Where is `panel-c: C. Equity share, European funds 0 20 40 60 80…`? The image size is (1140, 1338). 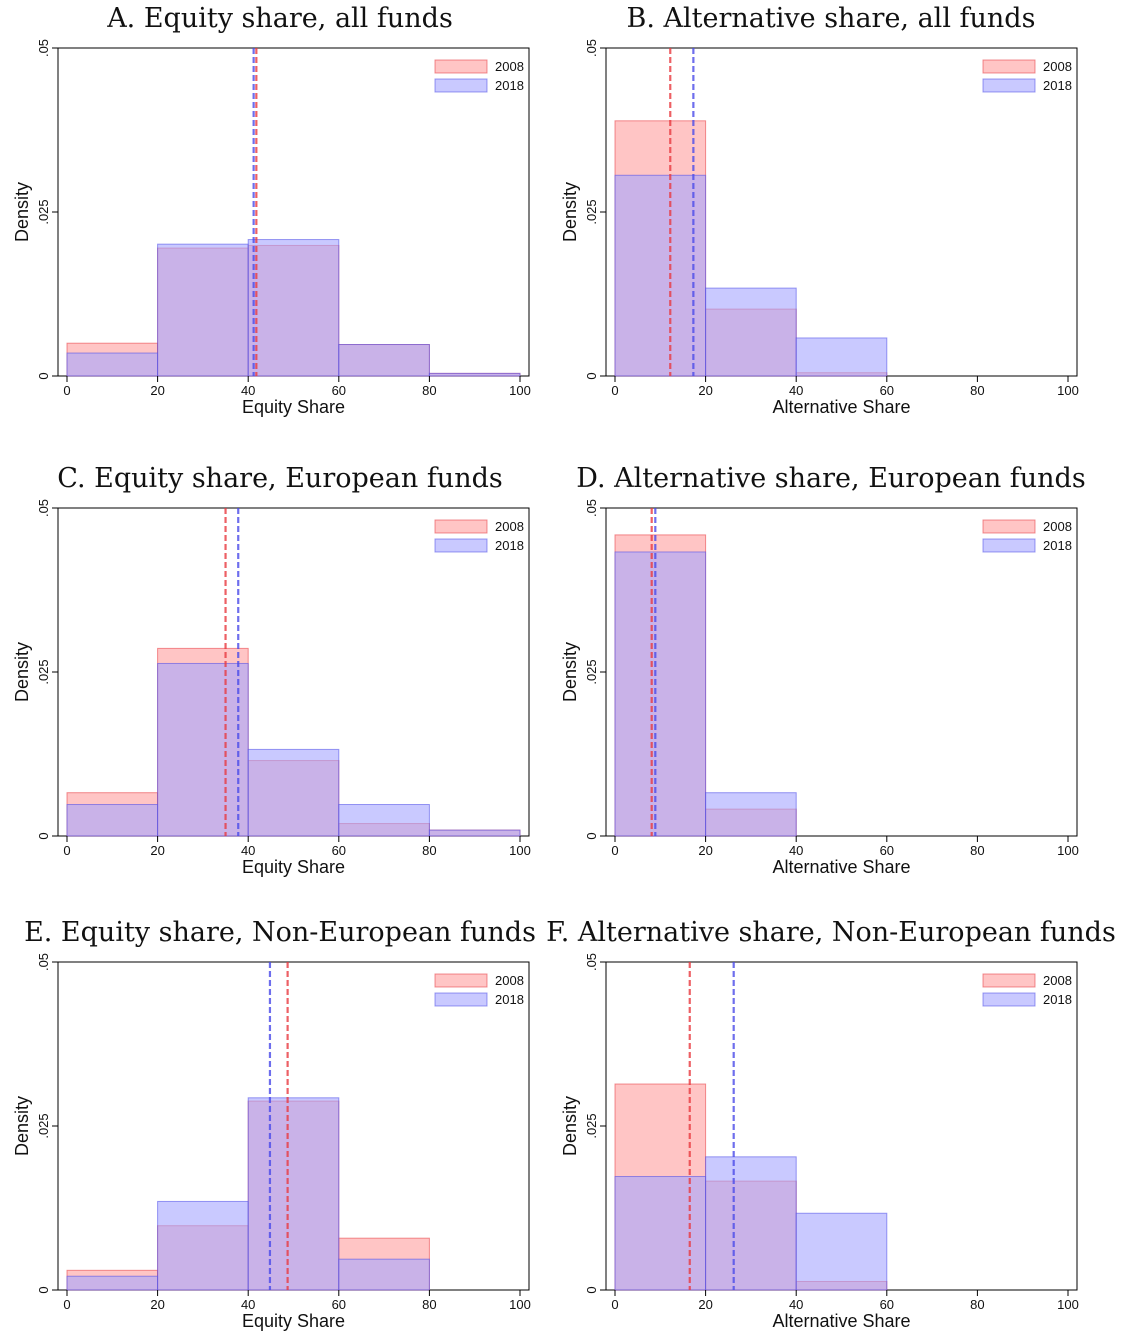
panel-c: C. Equity share, European funds 0 20 40 60 80… is located at coordinates (271, 670).